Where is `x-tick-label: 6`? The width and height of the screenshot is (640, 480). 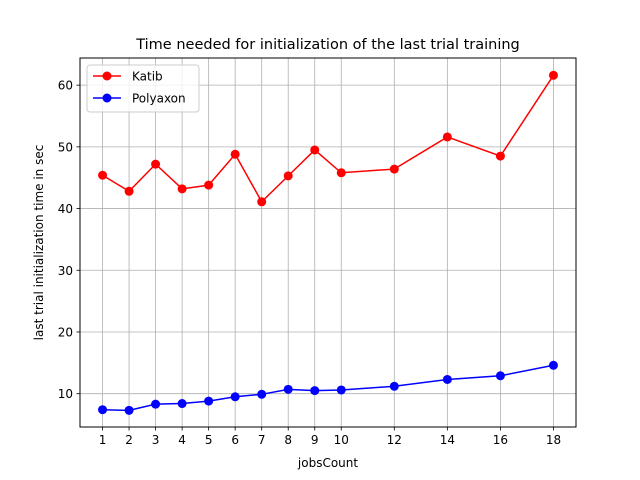 x-tick-label: 6 is located at coordinates (235, 440).